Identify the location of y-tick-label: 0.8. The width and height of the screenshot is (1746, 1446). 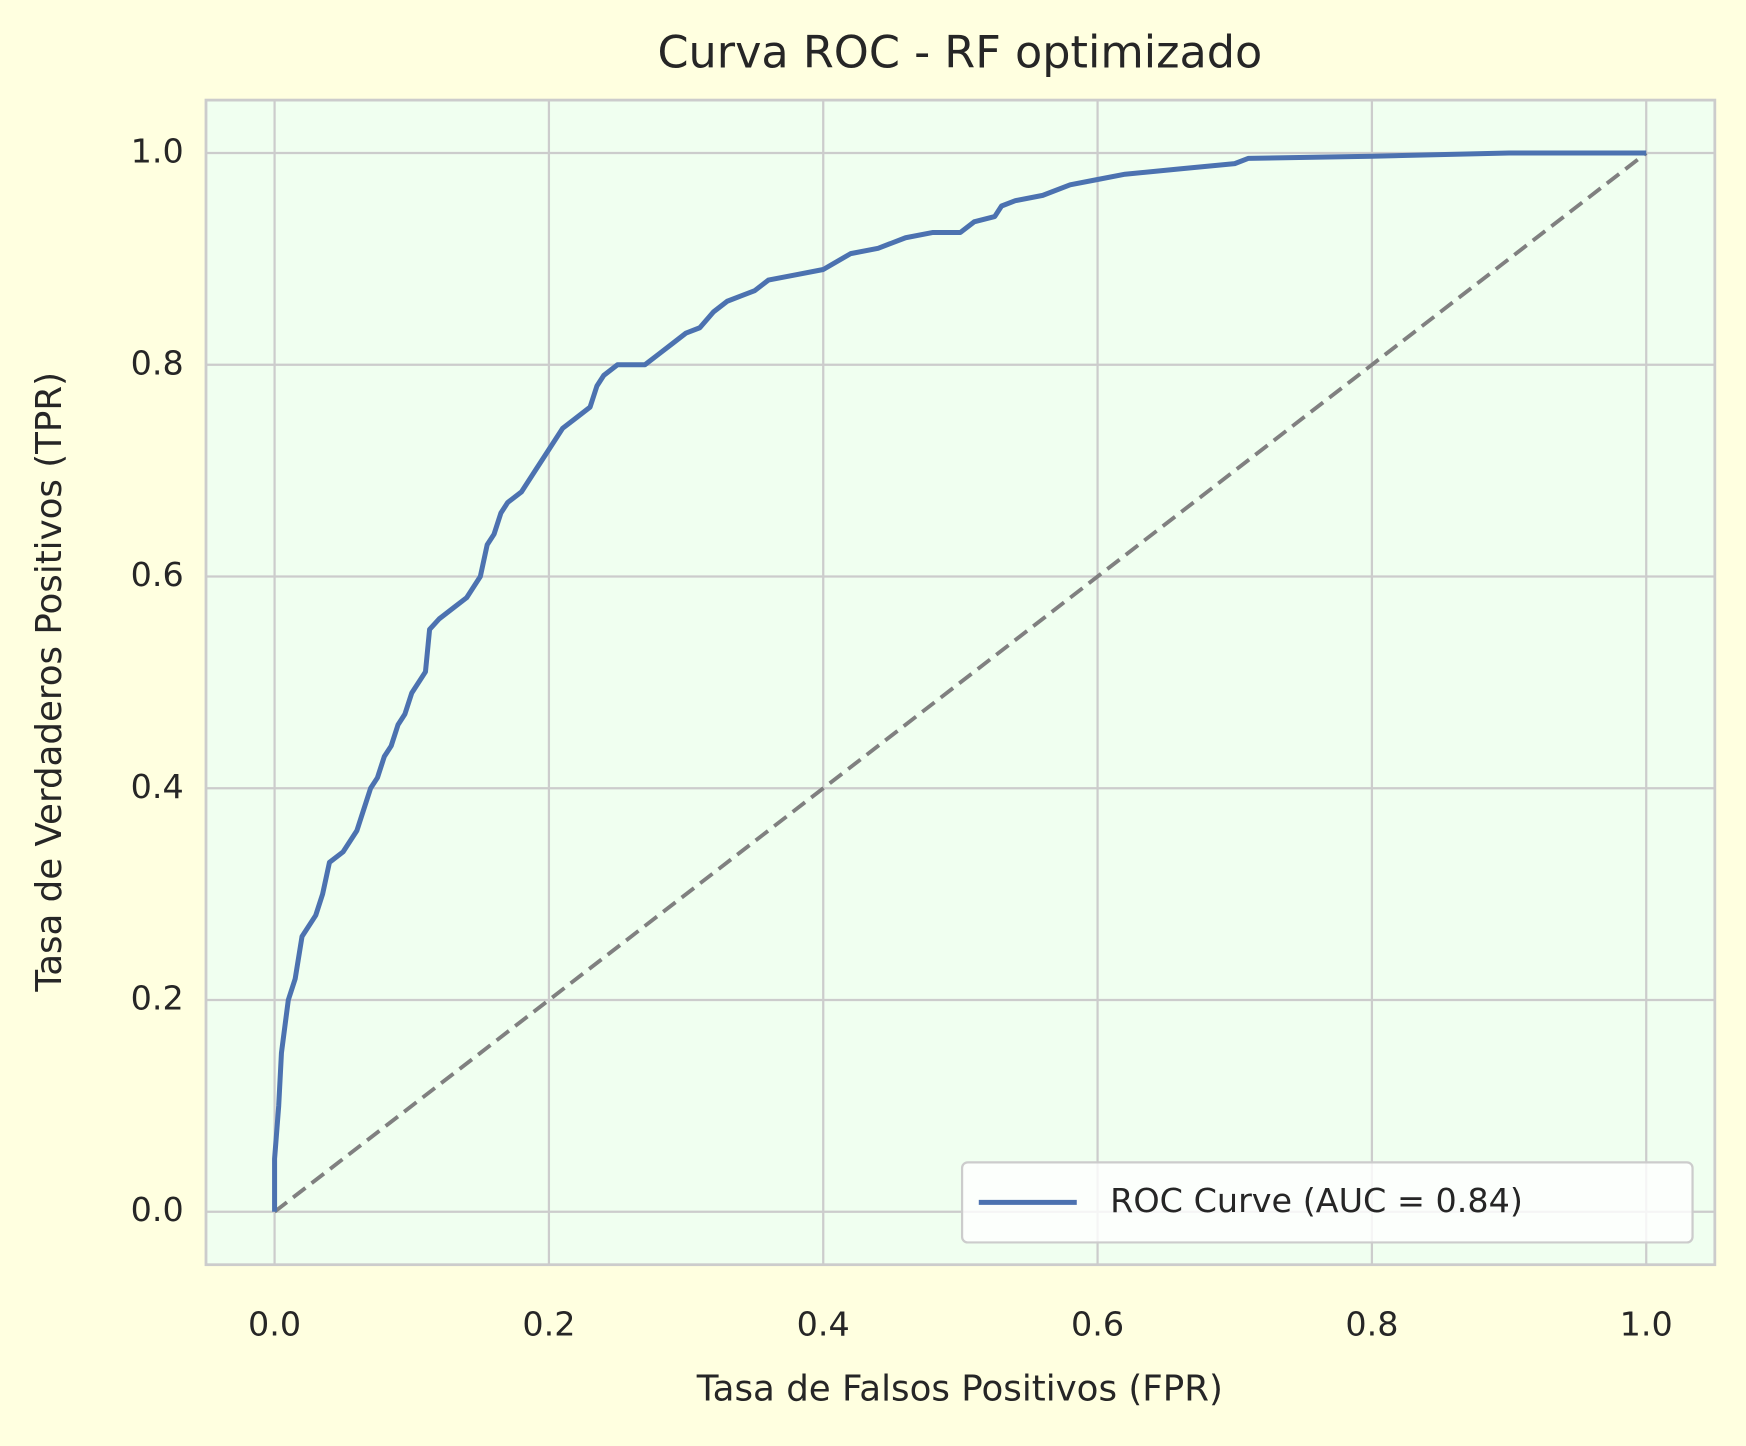
(157, 362).